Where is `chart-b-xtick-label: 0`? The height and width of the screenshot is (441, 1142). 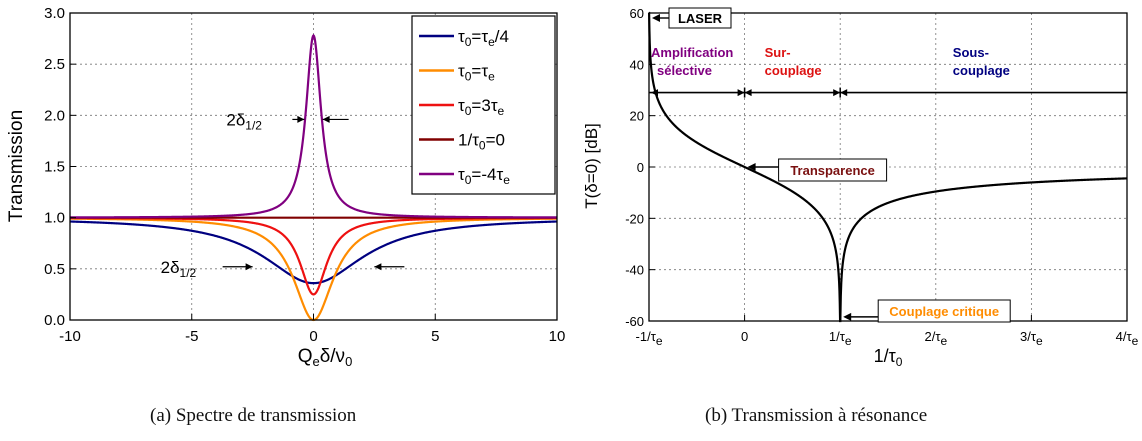 chart-b-xtick-label: 0 is located at coordinates (744, 336).